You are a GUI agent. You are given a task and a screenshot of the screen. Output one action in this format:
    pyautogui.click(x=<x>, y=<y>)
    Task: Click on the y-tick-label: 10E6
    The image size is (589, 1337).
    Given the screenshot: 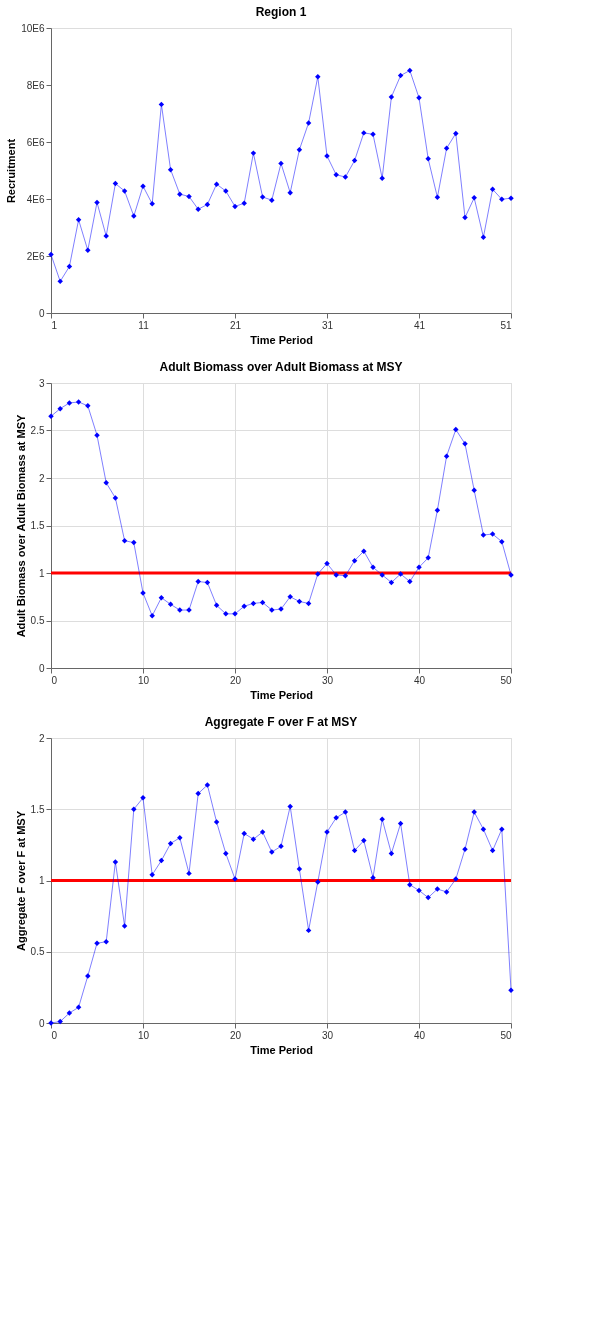 What is the action you would take?
    pyautogui.click(x=33, y=28)
    